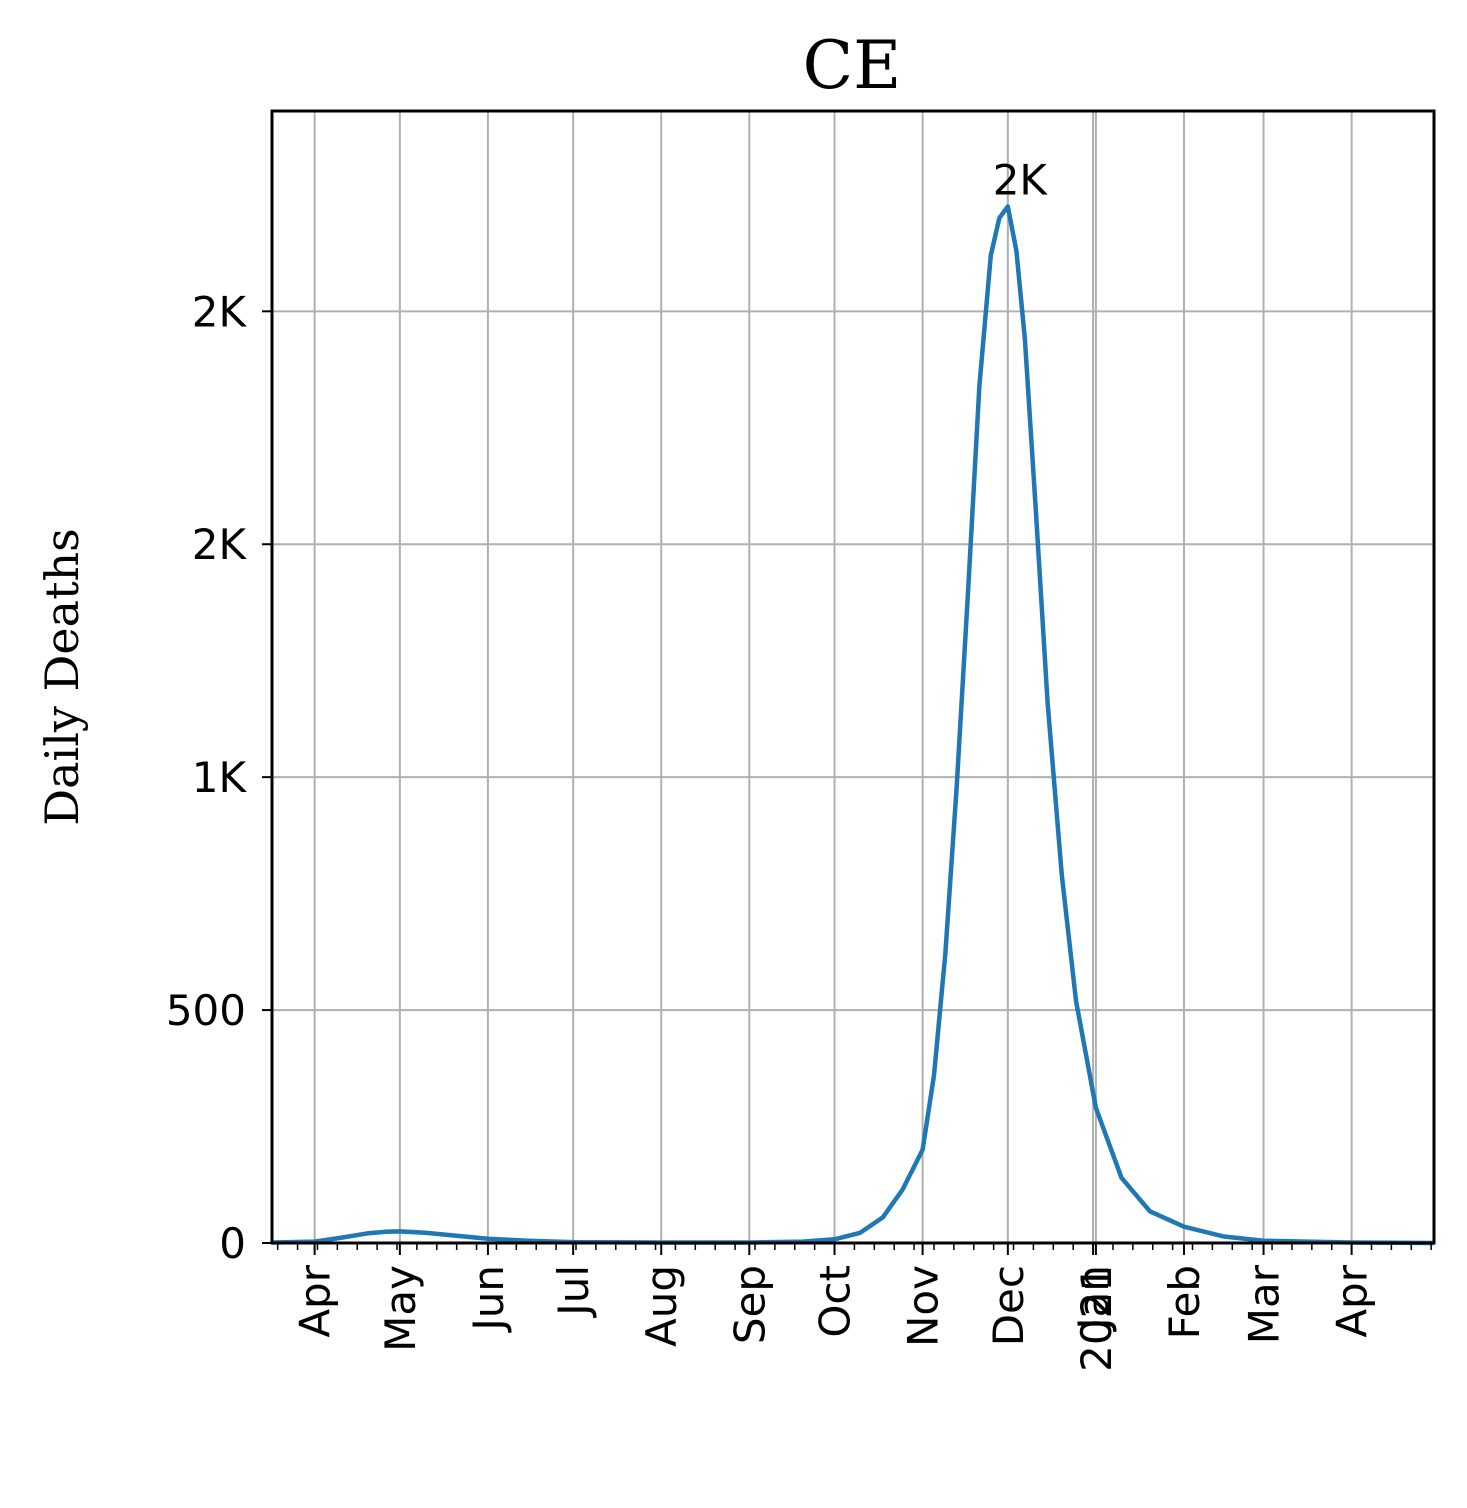 This screenshot has height=1508, width=1467. I want to click on y-axis: 0 500 1K 2K 2K, so click(219, 777).